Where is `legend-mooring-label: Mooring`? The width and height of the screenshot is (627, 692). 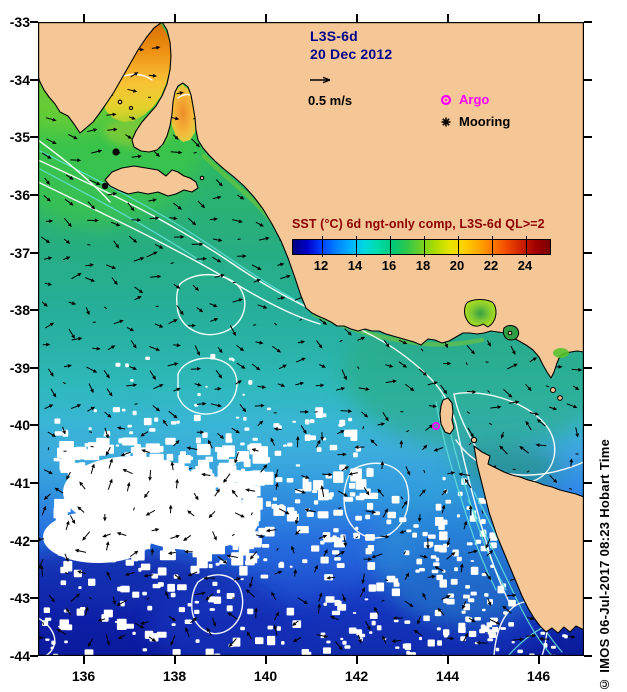 legend-mooring-label: Mooring is located at coordinates (485, 121).